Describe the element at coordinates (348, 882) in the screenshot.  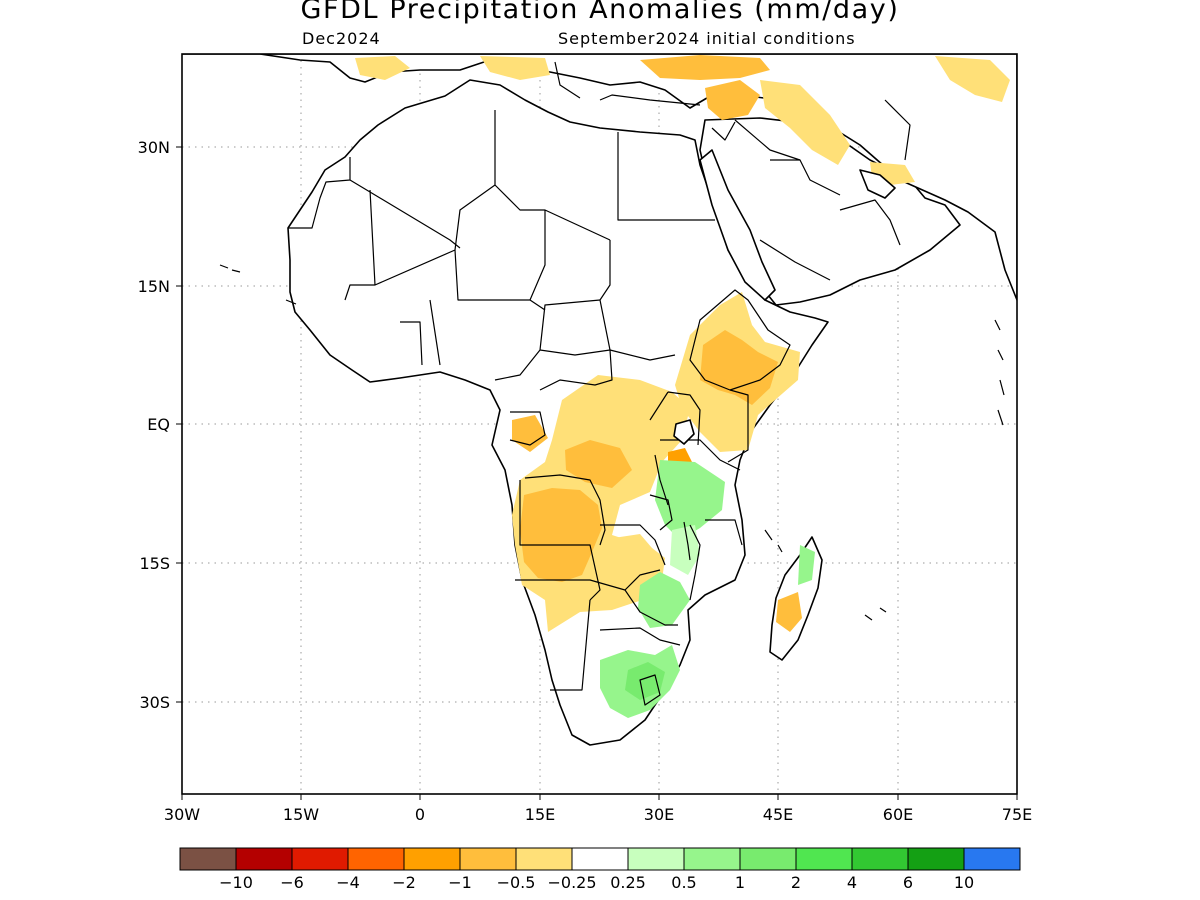
I see `legend-label: −4` at that location.